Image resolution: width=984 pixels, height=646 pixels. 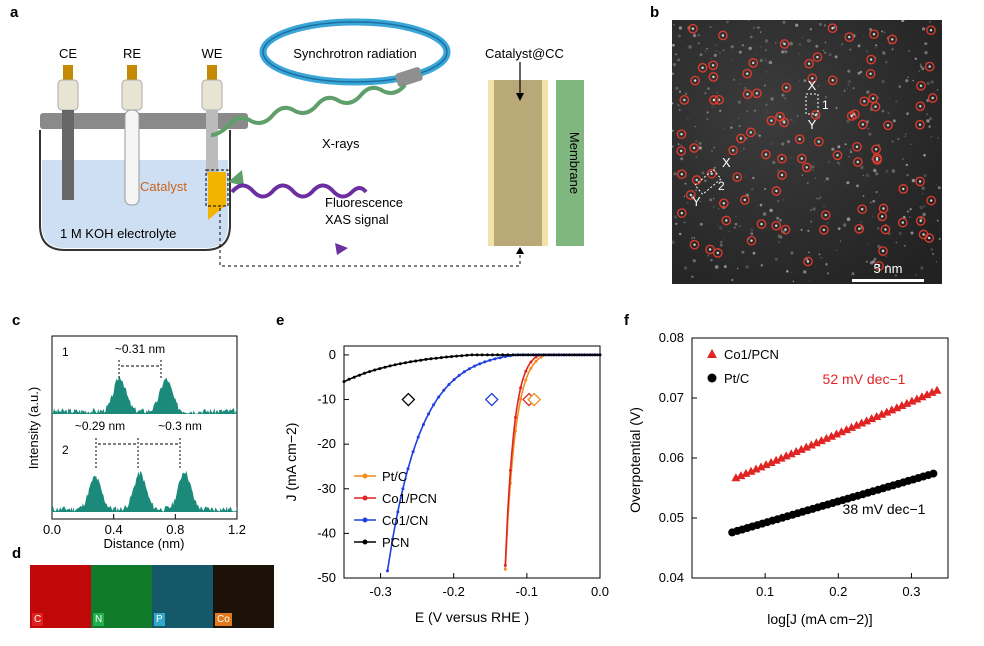 What do you see at coordinates (14, 12) in the screenshot?
I see `panel-a-label: a` at bounding box center [14, 12].